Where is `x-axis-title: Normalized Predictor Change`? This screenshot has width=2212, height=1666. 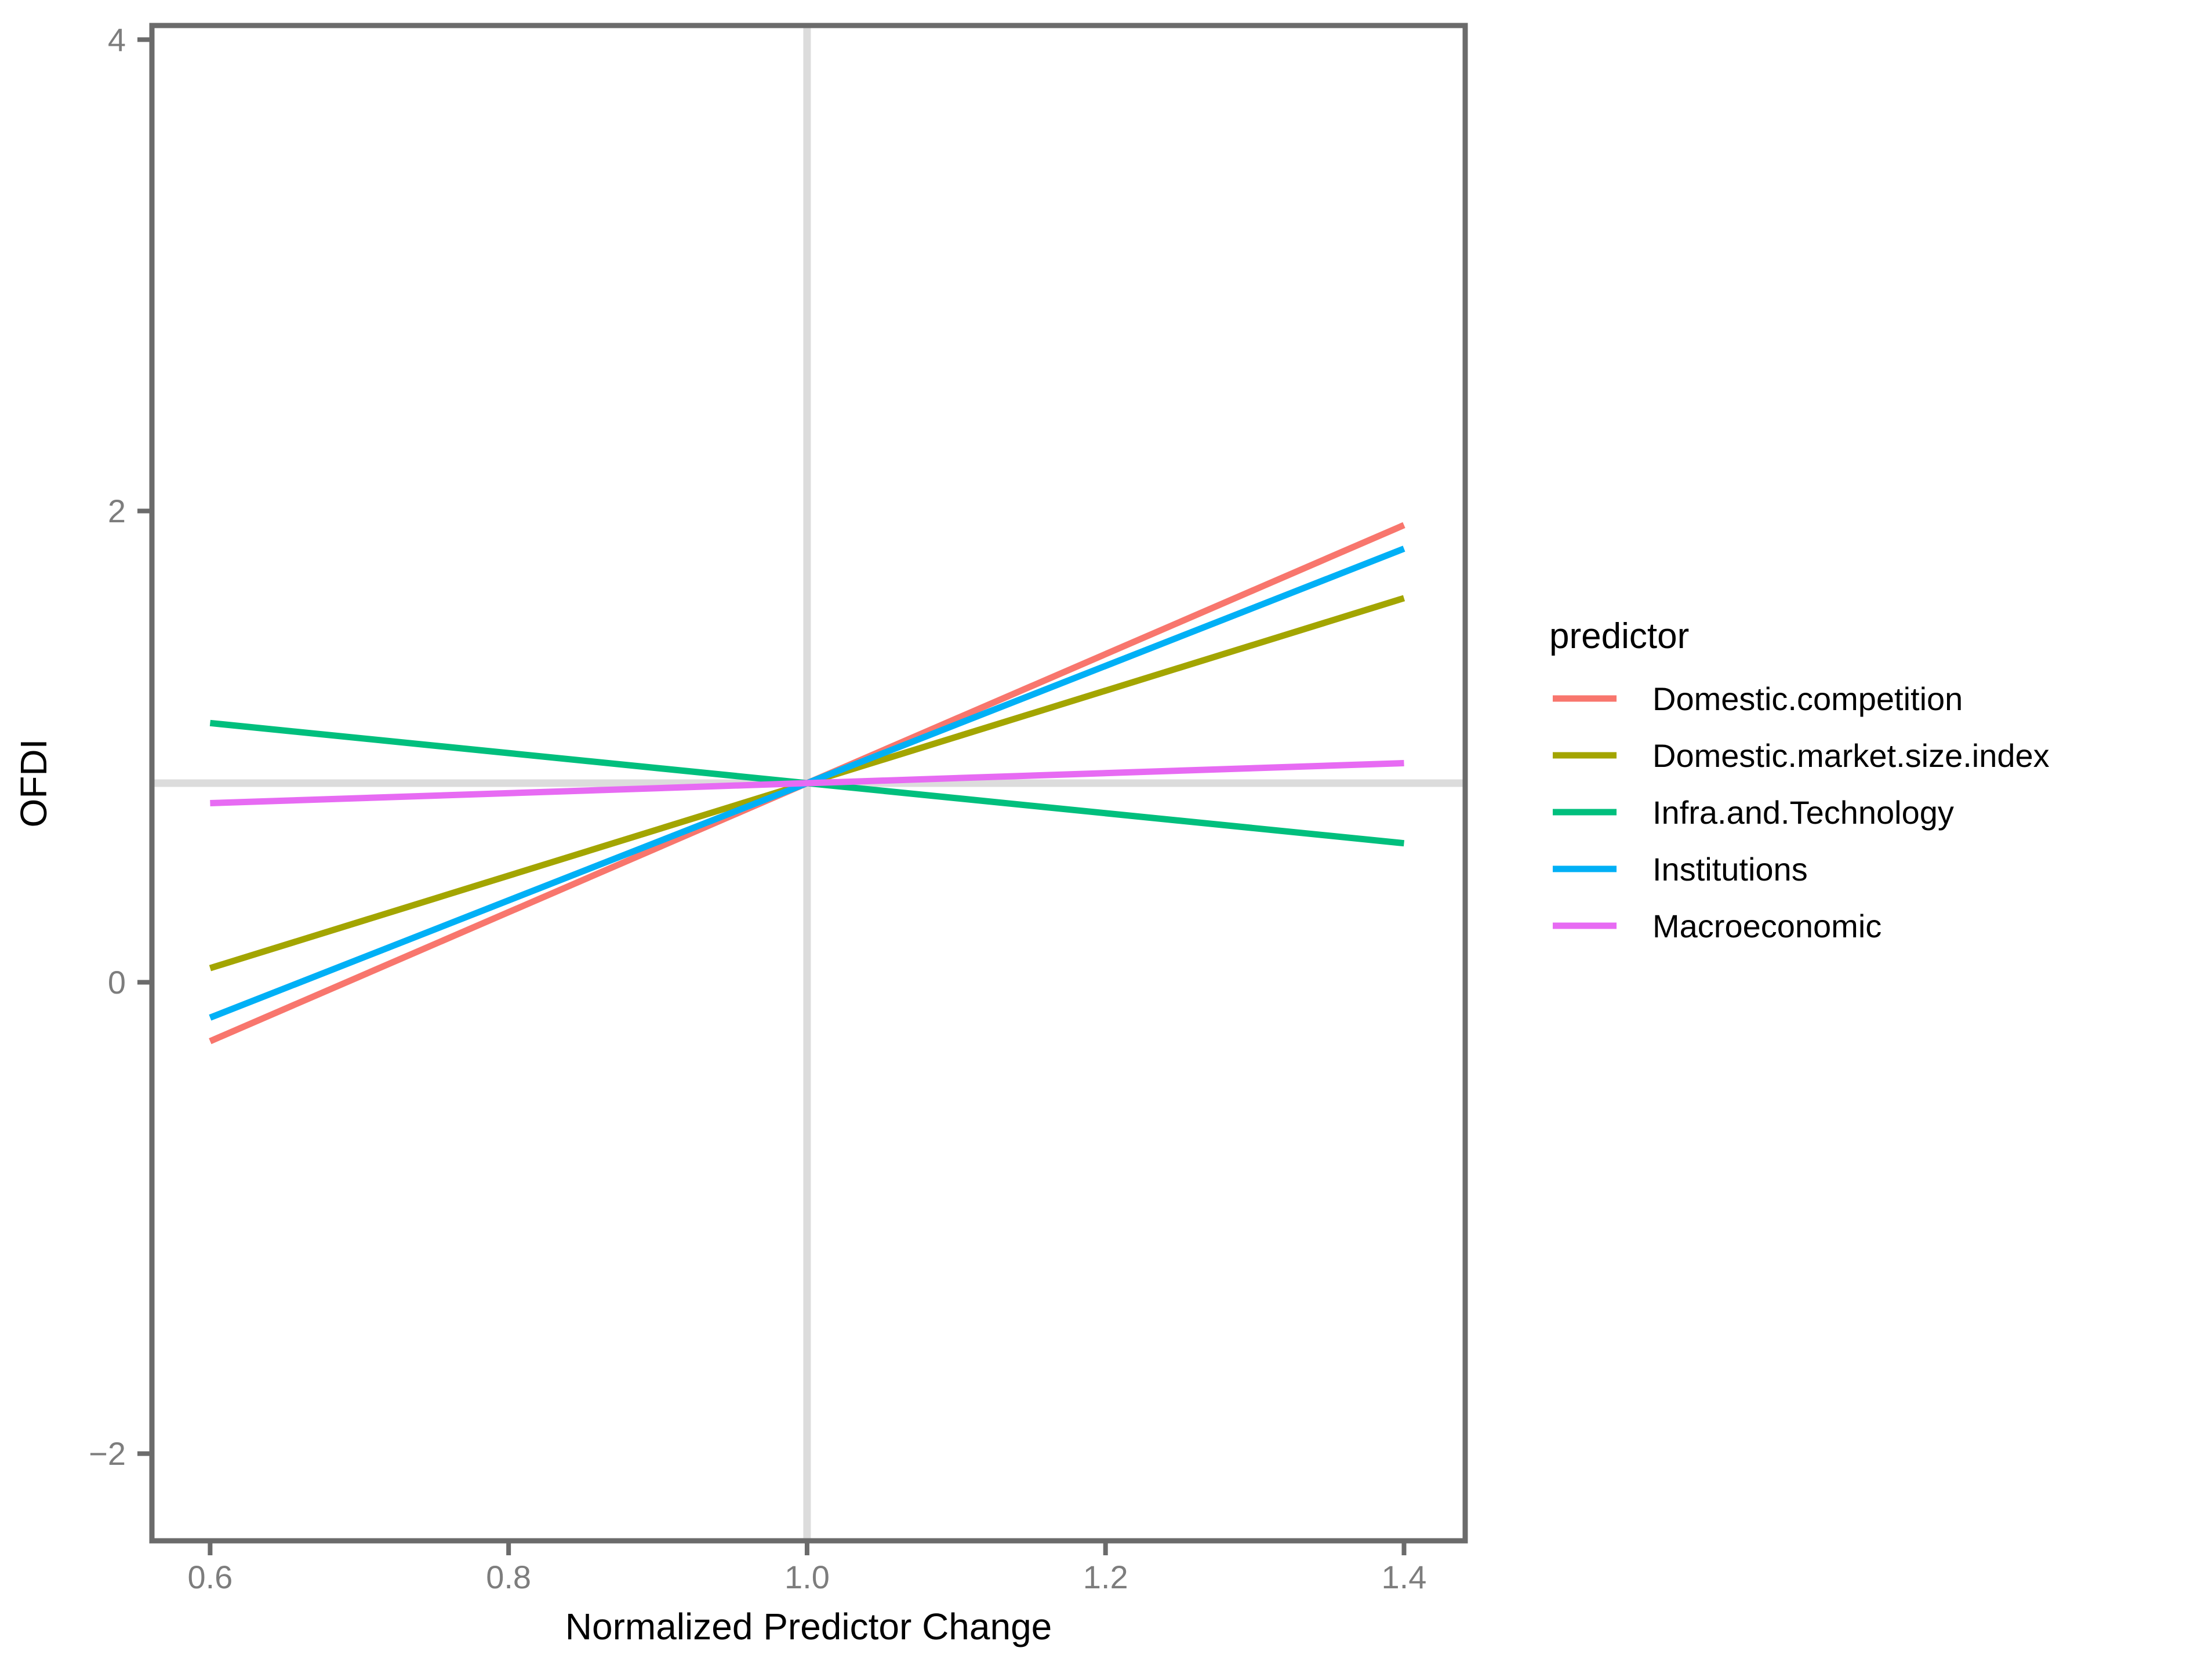
x-axis-title: Normalized Predictor Change is located at coordinates (809, 1626).